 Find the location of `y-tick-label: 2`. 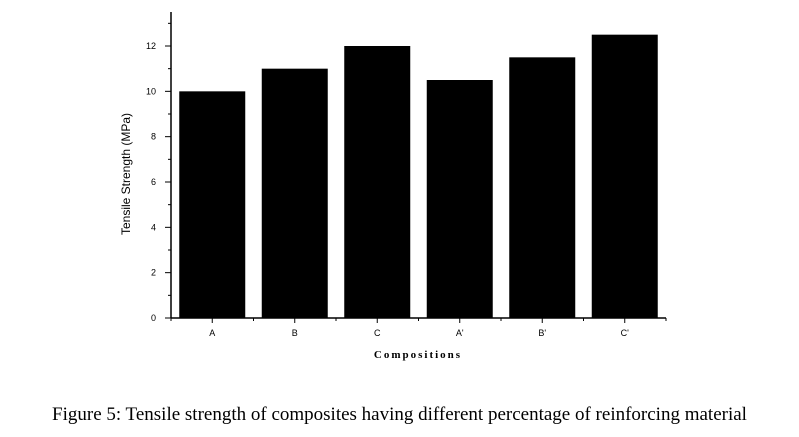

y-tick-label: 2 is located at coordinates (153, 273).